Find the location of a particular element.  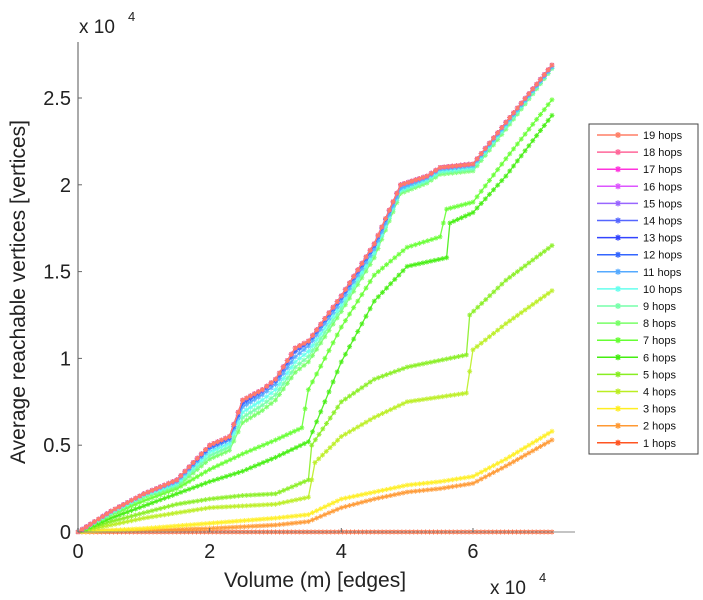

legend-item: 12 hops is located at coordinates (640, 256).